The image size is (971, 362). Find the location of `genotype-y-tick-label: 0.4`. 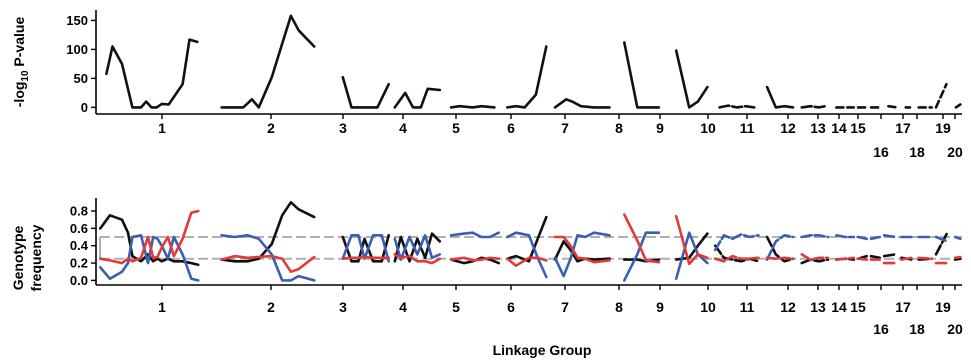

genotype-y-tick-label: 0.4 is located at coordinates (79, 245).